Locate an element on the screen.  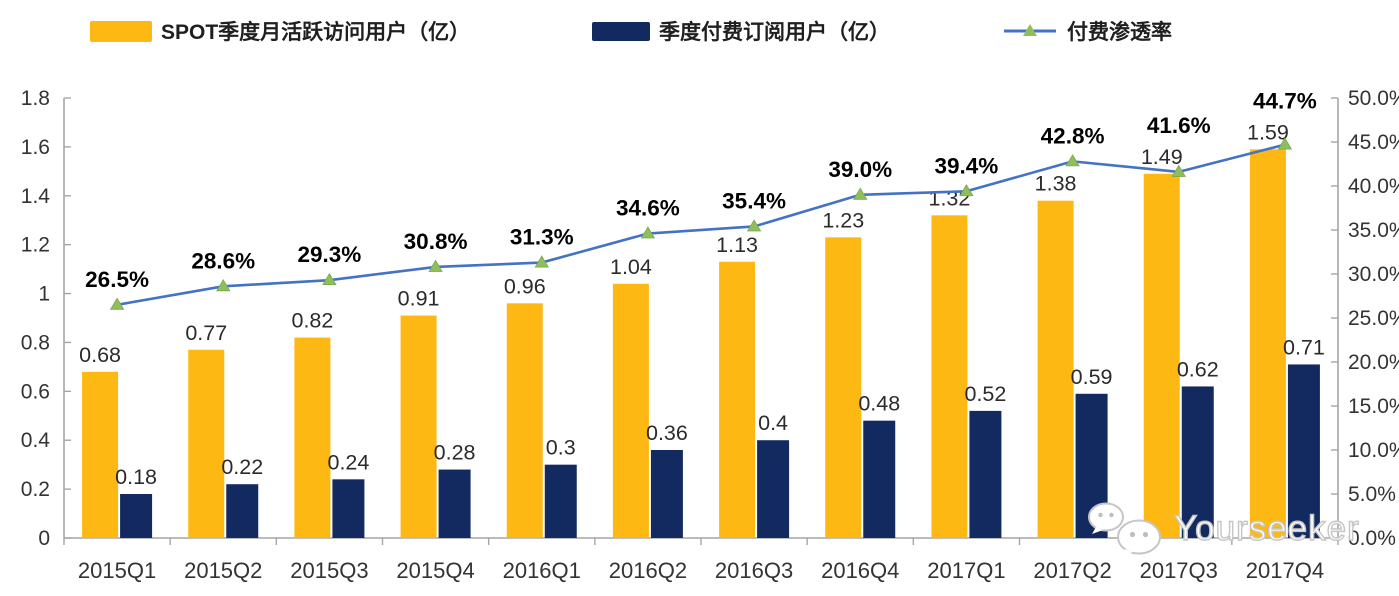
bar-subscribers-2016Q1 is located at coordinates (560, 501).